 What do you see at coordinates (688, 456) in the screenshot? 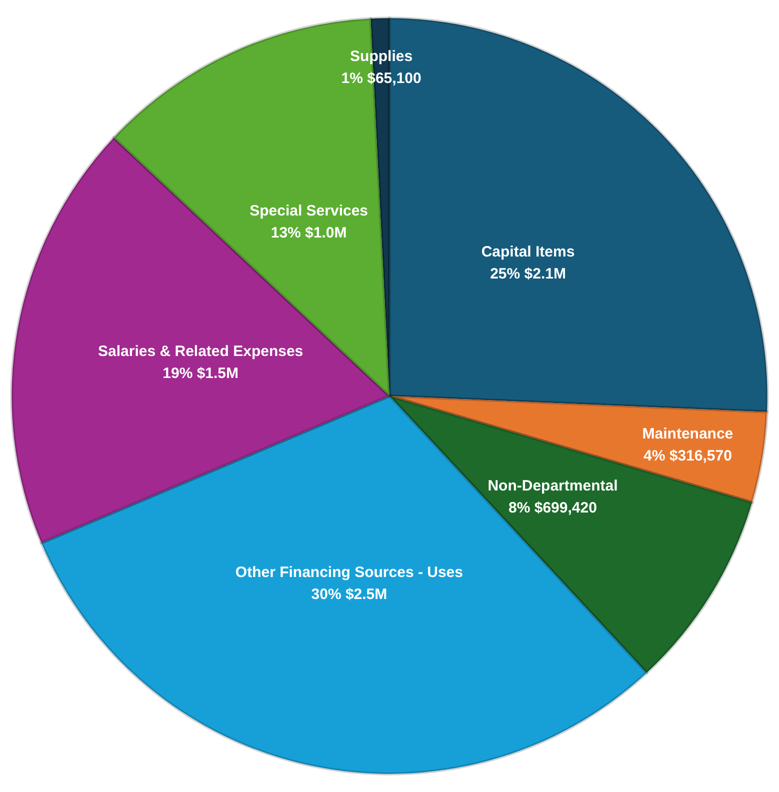
I see `data-label: 4% $316,570` at bounding box center [688, 456].